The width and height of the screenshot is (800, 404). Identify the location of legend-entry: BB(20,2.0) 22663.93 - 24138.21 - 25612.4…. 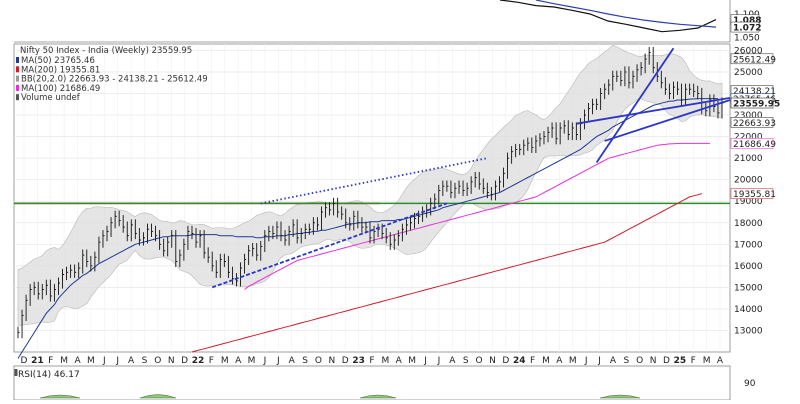
(114, 80).